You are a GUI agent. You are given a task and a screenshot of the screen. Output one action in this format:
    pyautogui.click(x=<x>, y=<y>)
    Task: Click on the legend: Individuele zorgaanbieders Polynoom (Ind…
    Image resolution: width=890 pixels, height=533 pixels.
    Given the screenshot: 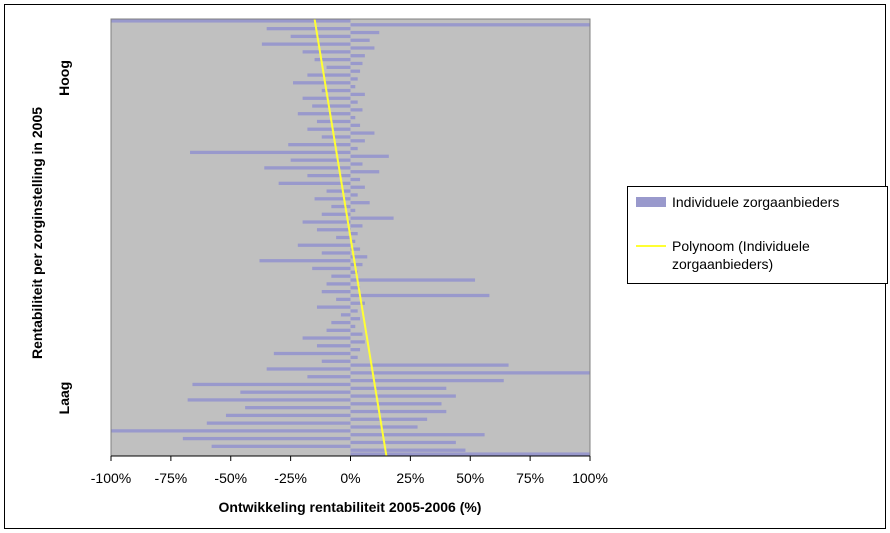 What is the action you would take?
    pyautogui.click(x=757, y=235)
    